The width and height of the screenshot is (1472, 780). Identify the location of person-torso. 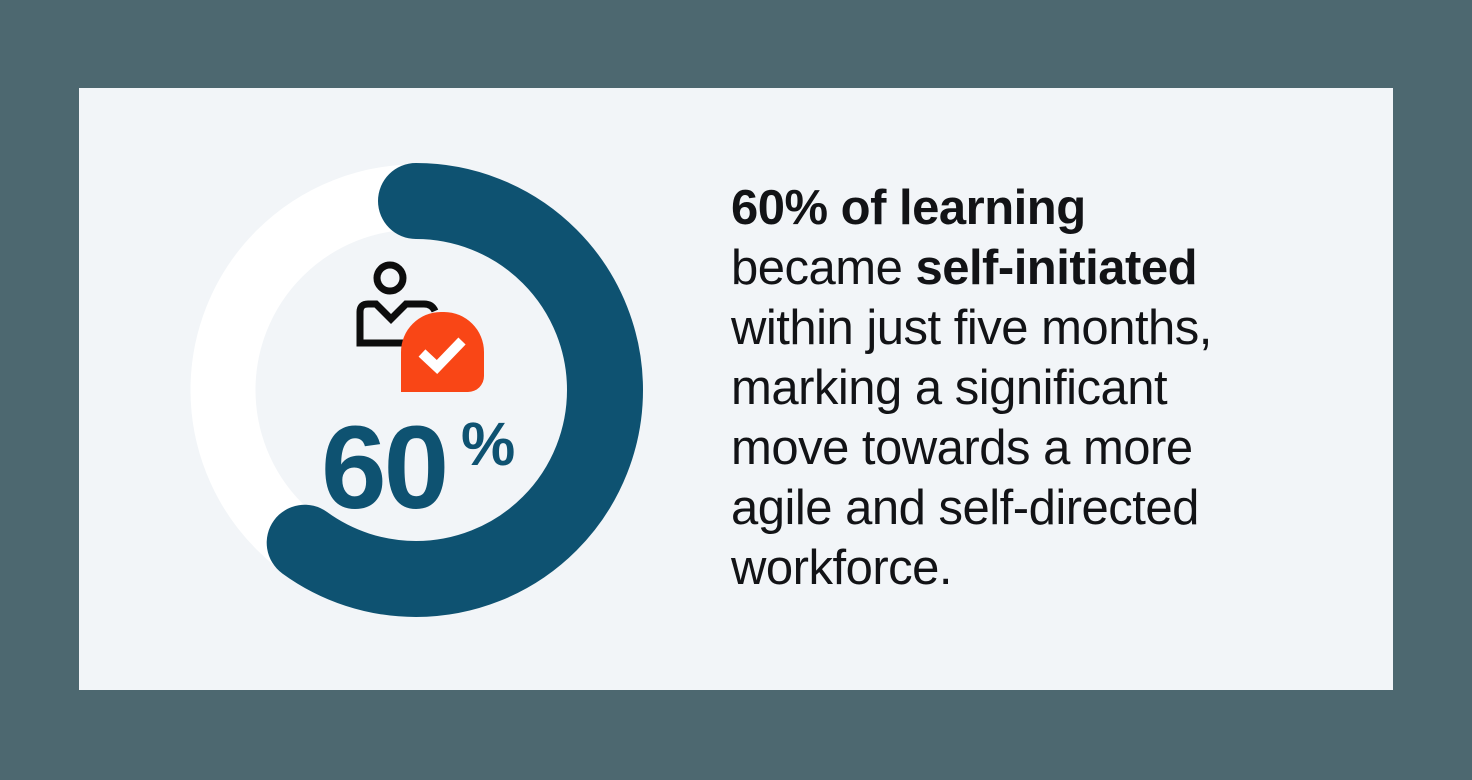
(397, 323).